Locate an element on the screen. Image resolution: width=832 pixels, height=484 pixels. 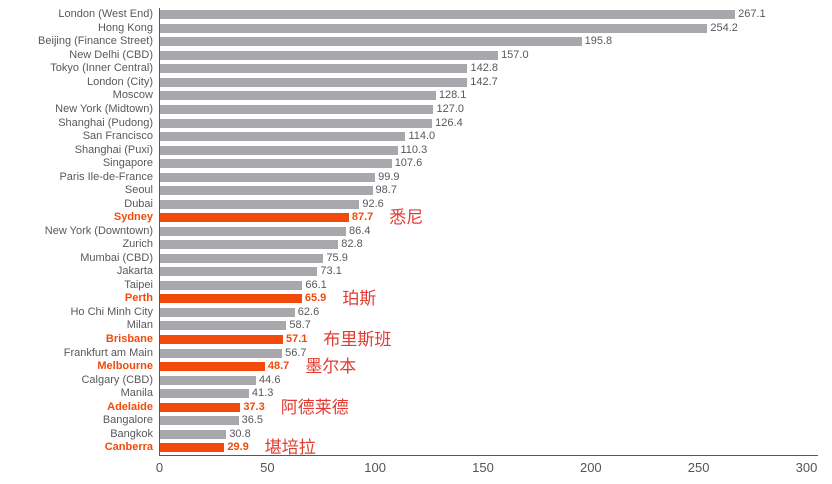
category-label: New Delhi (CBD) is located at coordinates (111, 54).